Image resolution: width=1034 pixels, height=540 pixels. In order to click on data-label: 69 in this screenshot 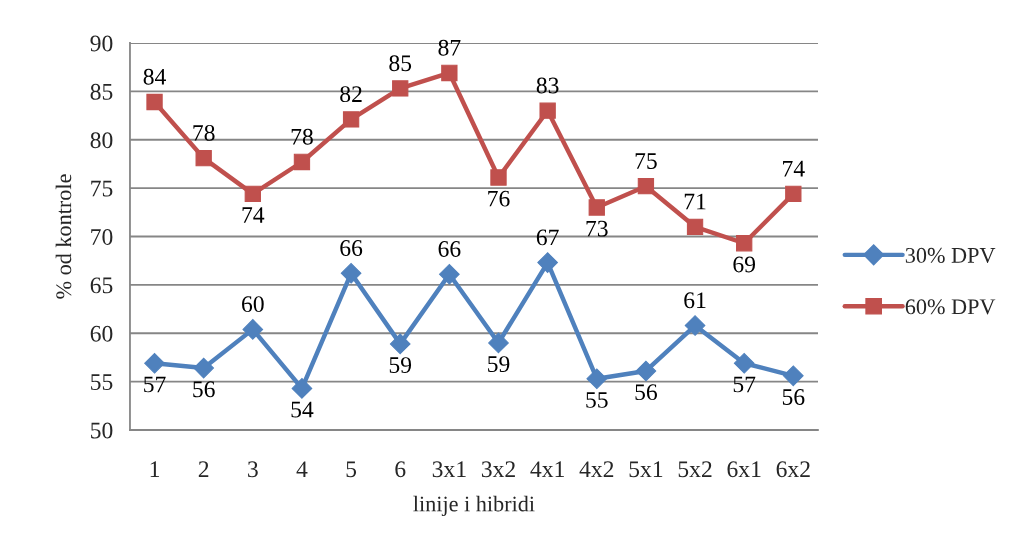, I will do `click(744, 264)`.